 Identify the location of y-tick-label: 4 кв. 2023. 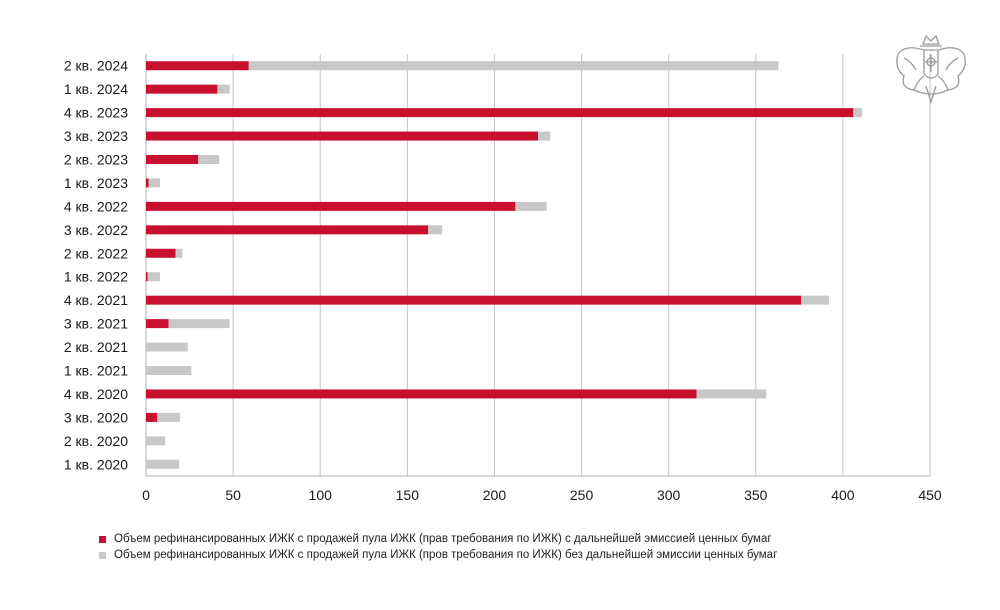
(96, 113).